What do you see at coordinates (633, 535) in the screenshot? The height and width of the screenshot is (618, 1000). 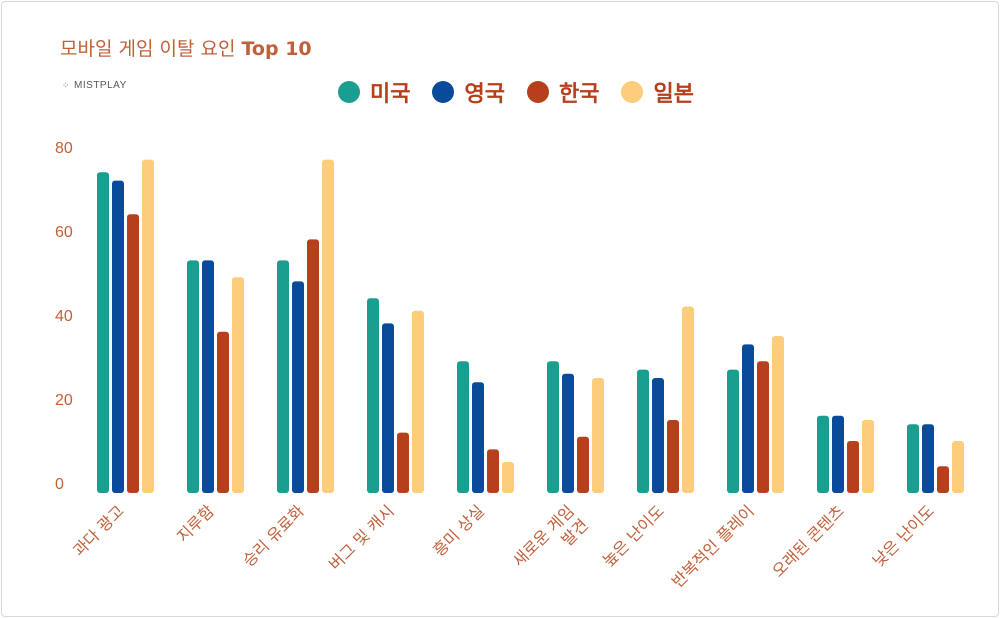 I see `x-tick-label: 높은 난이도` at bounding box center [633, 535].